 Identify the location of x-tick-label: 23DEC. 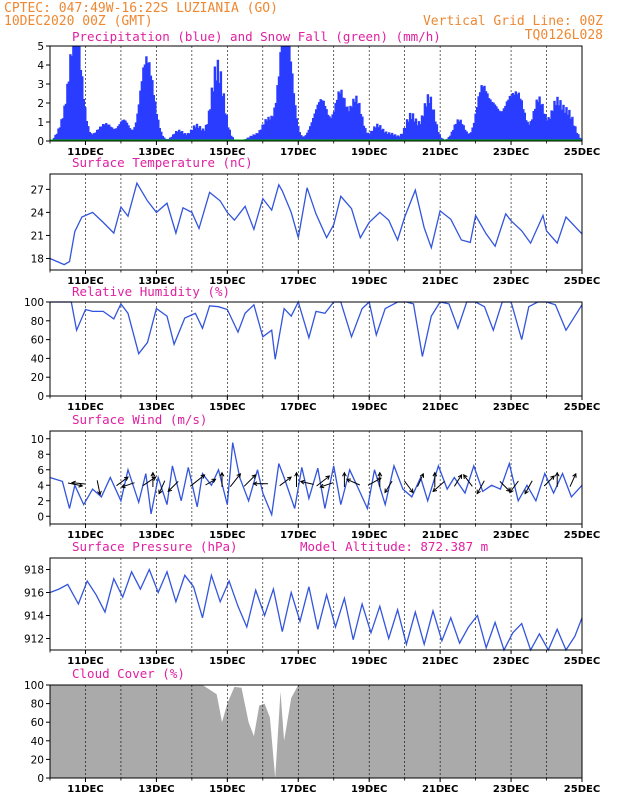
(511, 535).